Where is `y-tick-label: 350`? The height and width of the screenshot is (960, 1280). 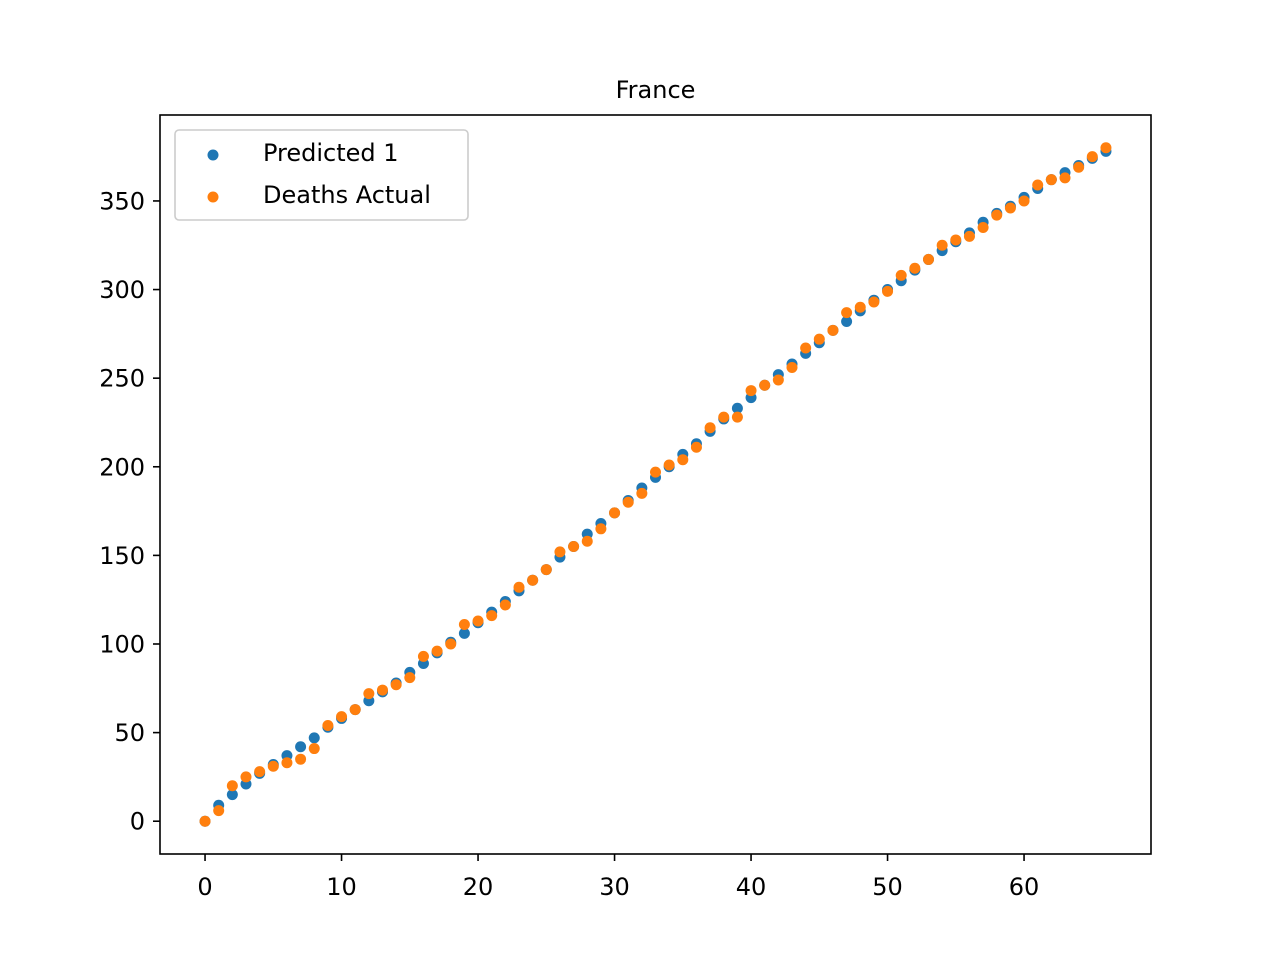
y-tick-label: 350 is located at coordinates (122, 201).